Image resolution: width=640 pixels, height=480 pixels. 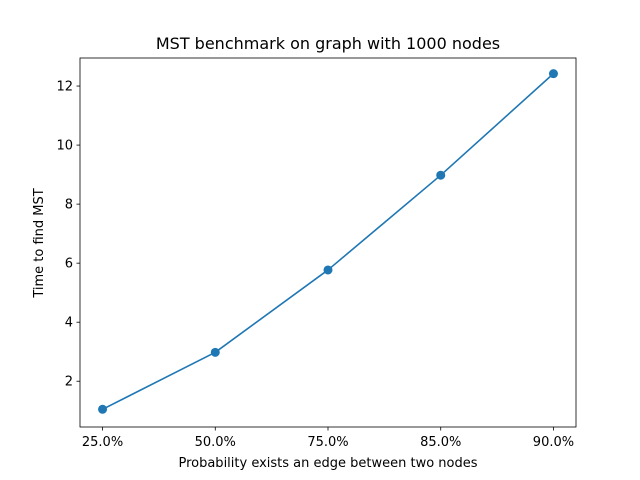 What do you see at coordinates (440, 442) in the screenshot?
I see `x-tick-label: 85.0%` at bounding box center [440, 442].